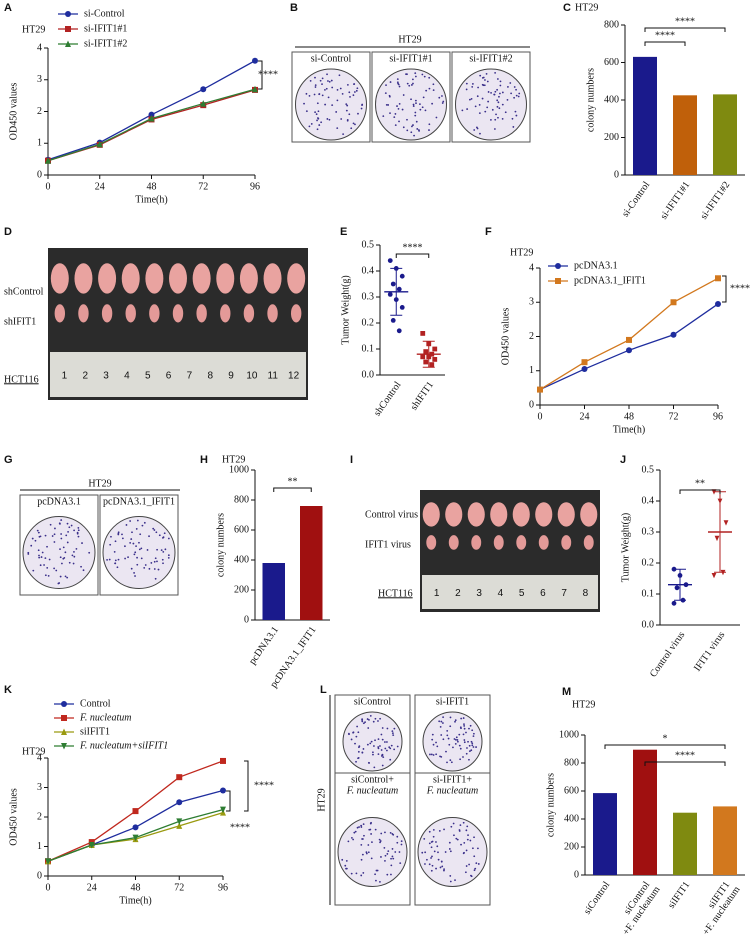 The image size is (754, 948). I want to click on y-axis-label: OD450 values, so click(13, 817).